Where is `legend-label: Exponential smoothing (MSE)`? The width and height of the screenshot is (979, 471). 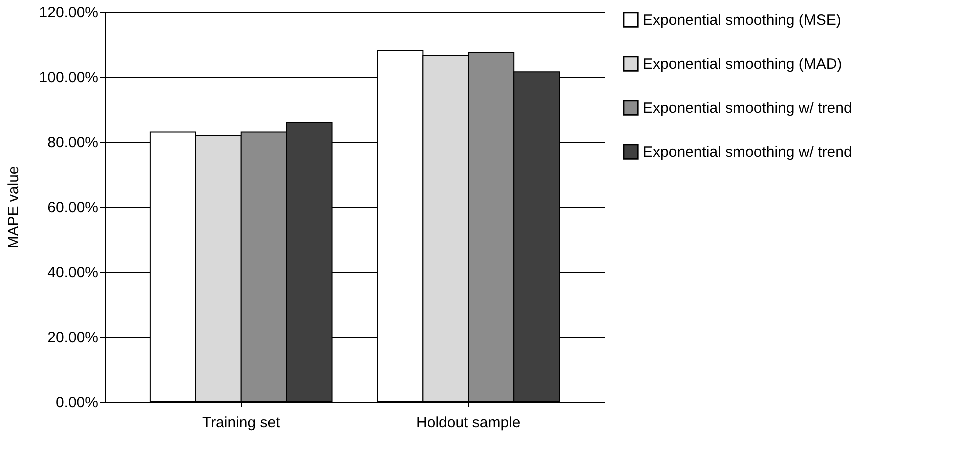 legend-label: Exponential smoothing (MSE) is located at coordinates (742, 20).